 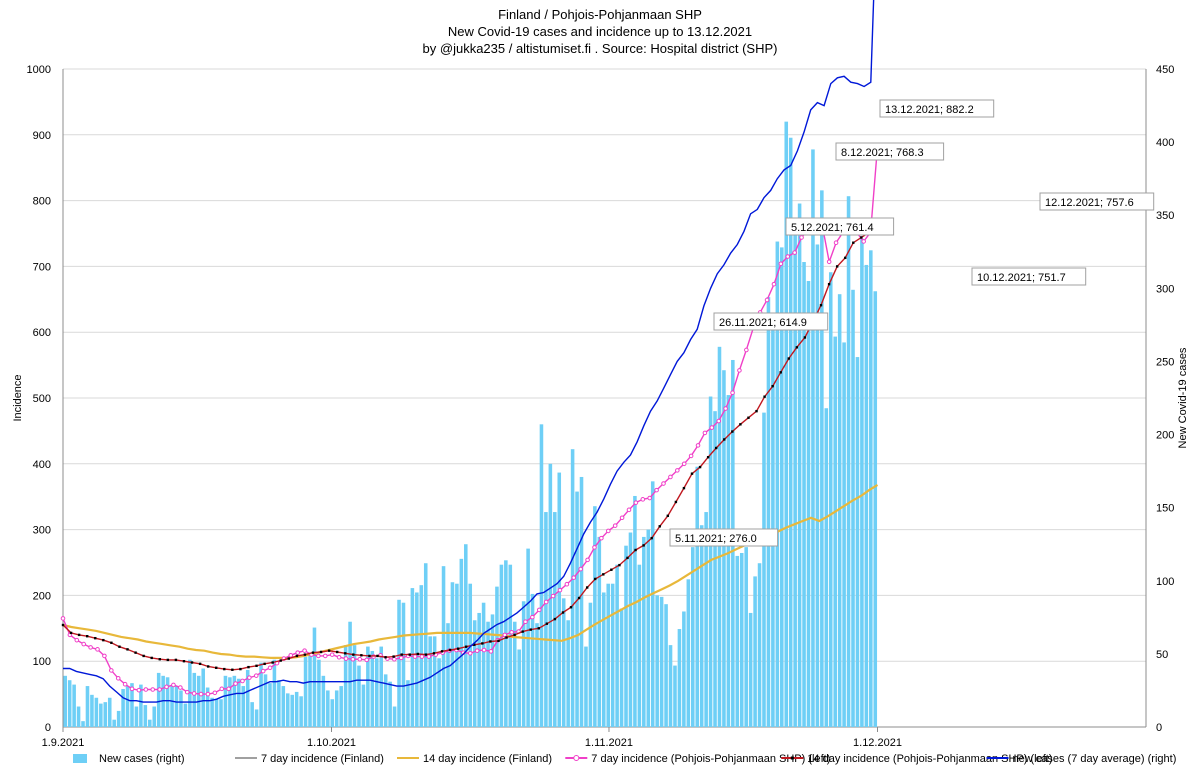 What do you see at coordinates (1159, 728) in the screenshot?
I see `y-right-tick-0: 0` at bounding box center [1159, 728].